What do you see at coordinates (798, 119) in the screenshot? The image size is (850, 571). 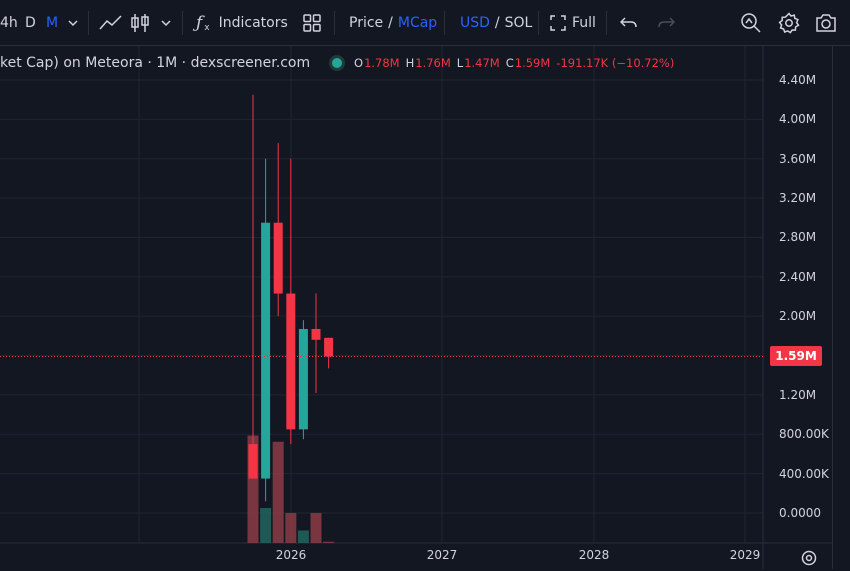 I see `y-tick-label: 4.00M` at bounding box center [798, 119].